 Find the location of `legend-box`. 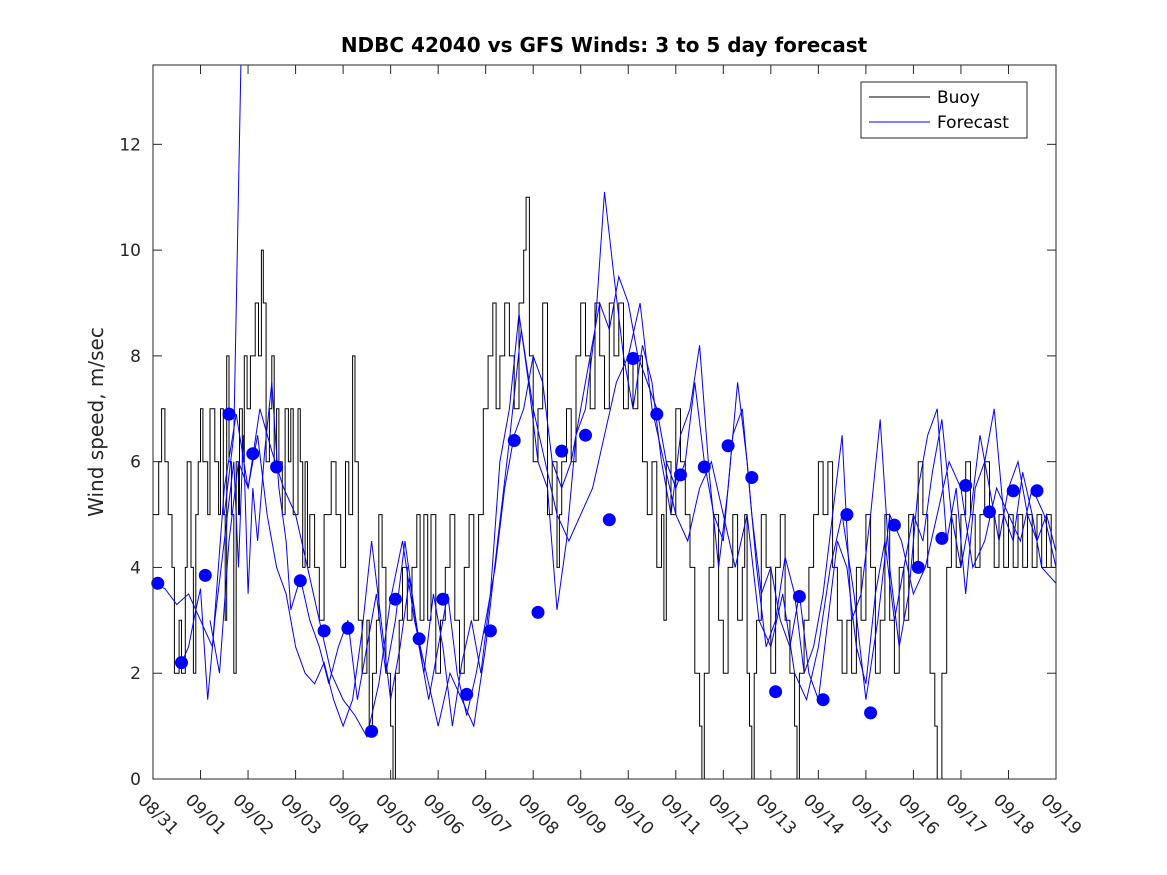

legend-box is located at coordinates (944, 110).